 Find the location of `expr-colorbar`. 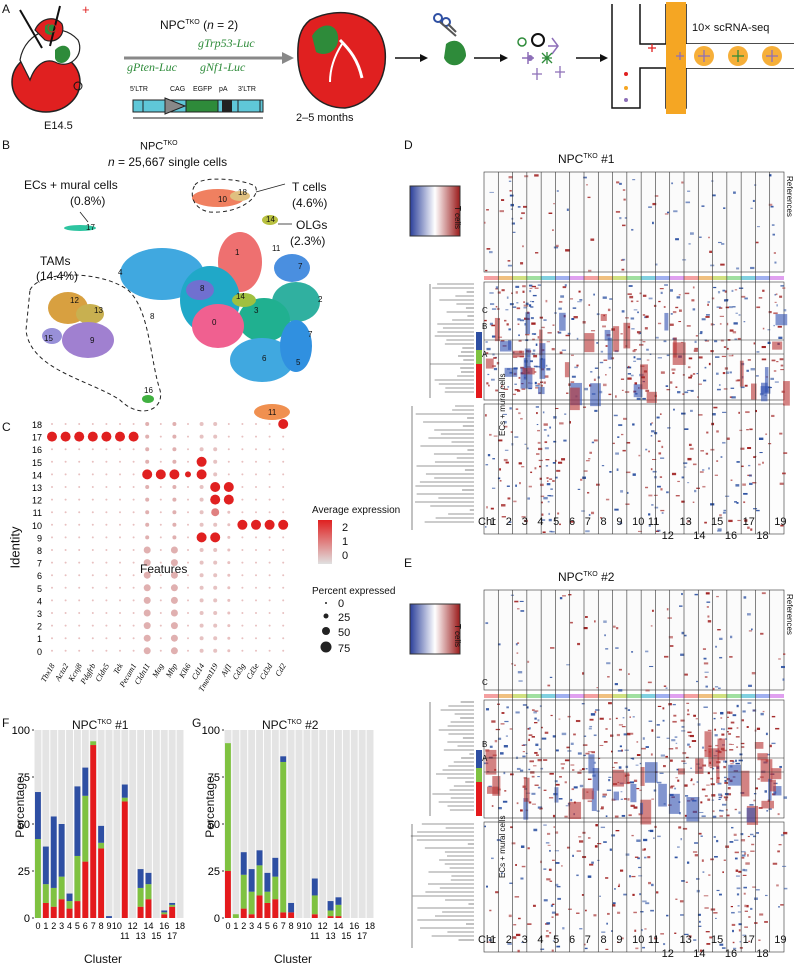

expr-colorbar is located at coordinates (325, 542).